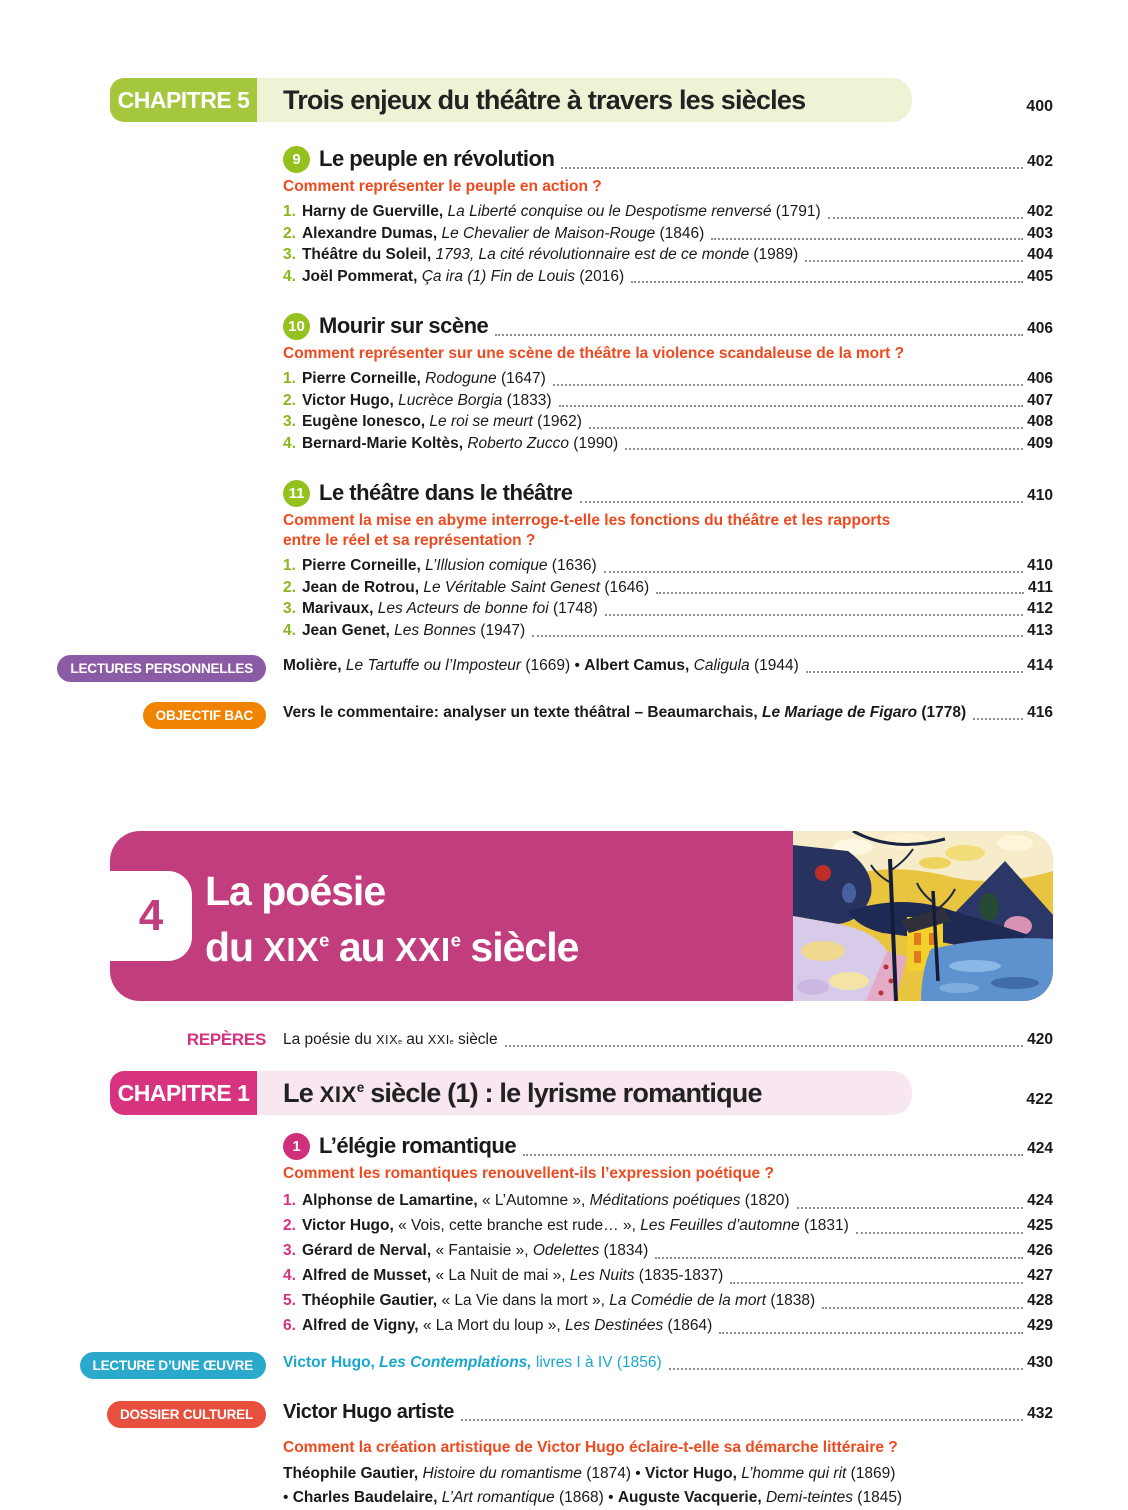  Describe the element at coordinates (639, 665) in the screenshot. I see `author: Albert Camus,` at that location.